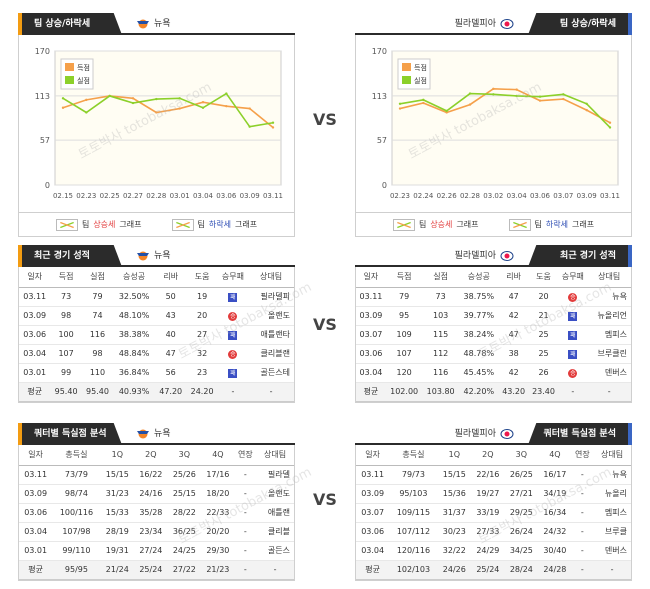  What do you see at coordinates (612, 513) in the screenshot?
I see `table-cell: 멤피스` at bounding box center [612, 513].